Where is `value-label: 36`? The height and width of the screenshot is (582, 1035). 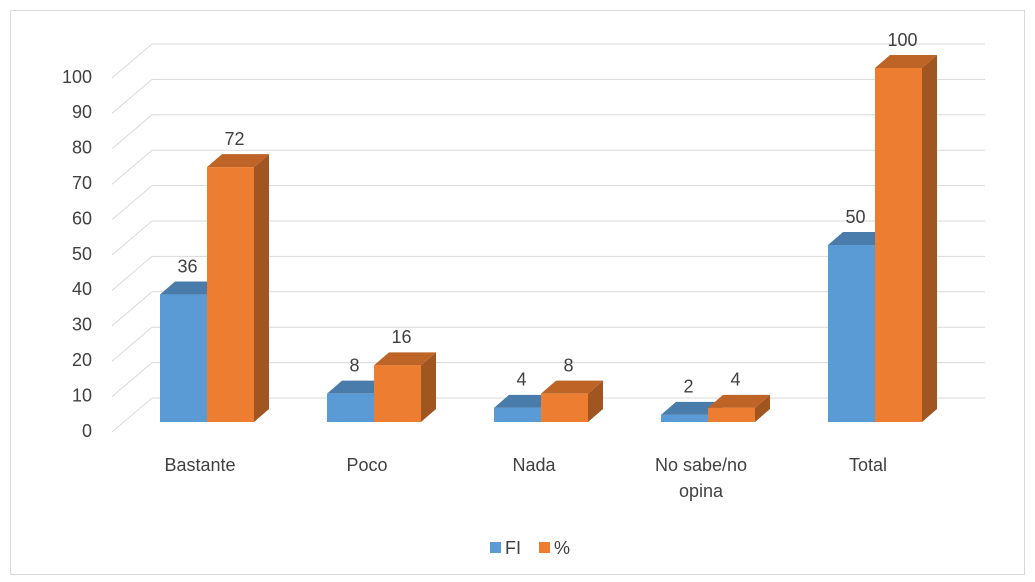
value-label: 36 is located at coordinates (187, 266).